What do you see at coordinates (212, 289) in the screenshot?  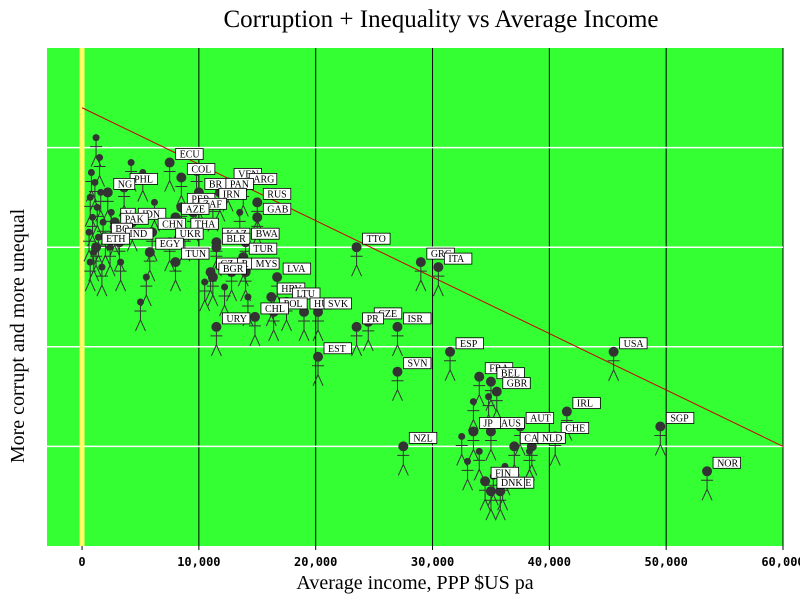 I see `scatter-point-bgr` at bounding box center [212, 289].